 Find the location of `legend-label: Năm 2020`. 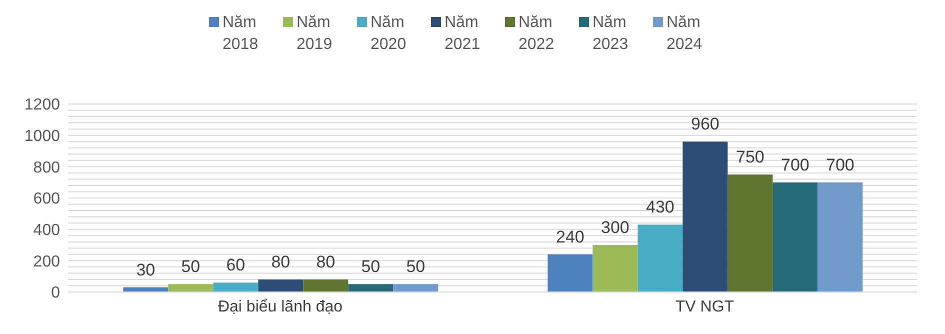

legend-label: Năm 2020 is located at coordinates (389, 34).